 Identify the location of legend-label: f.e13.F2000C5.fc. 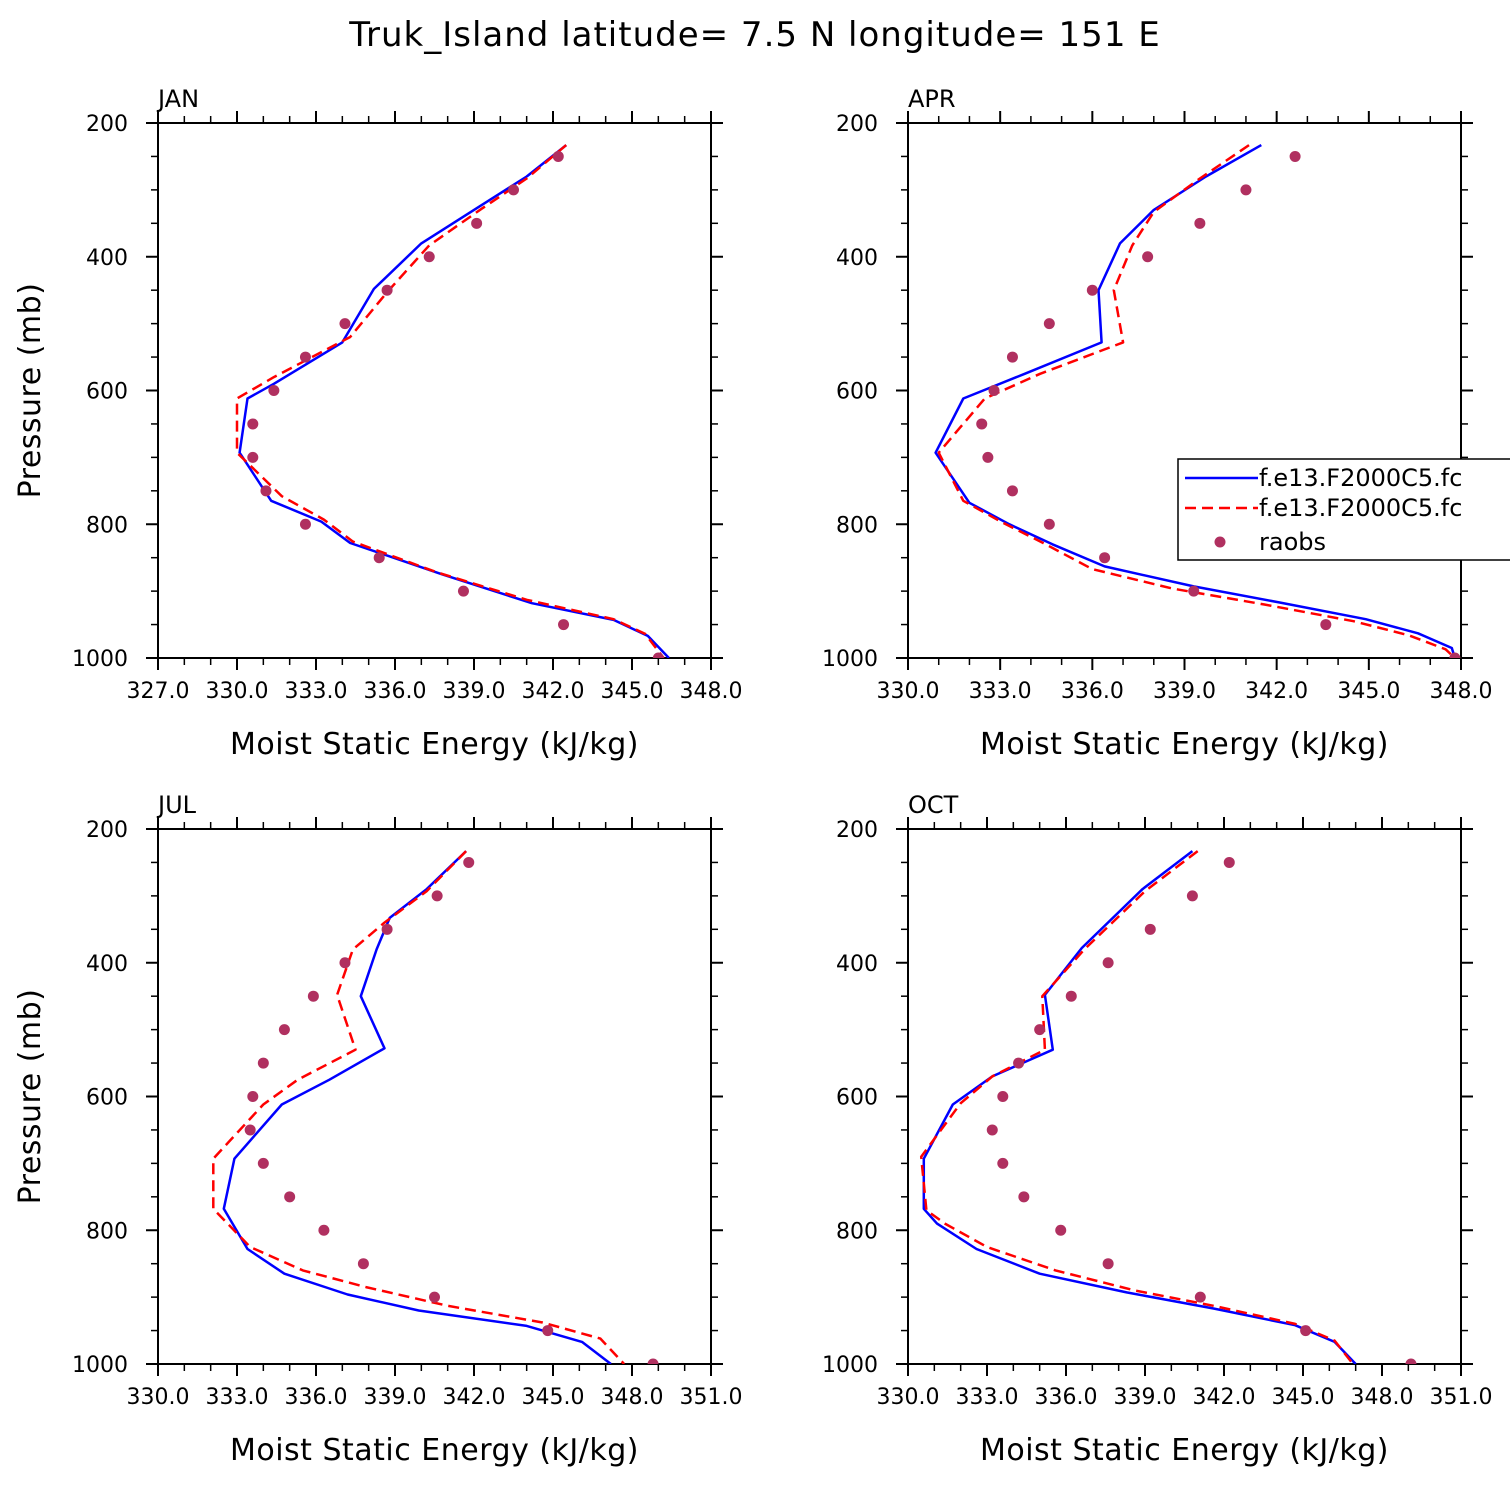
(1360, 478).